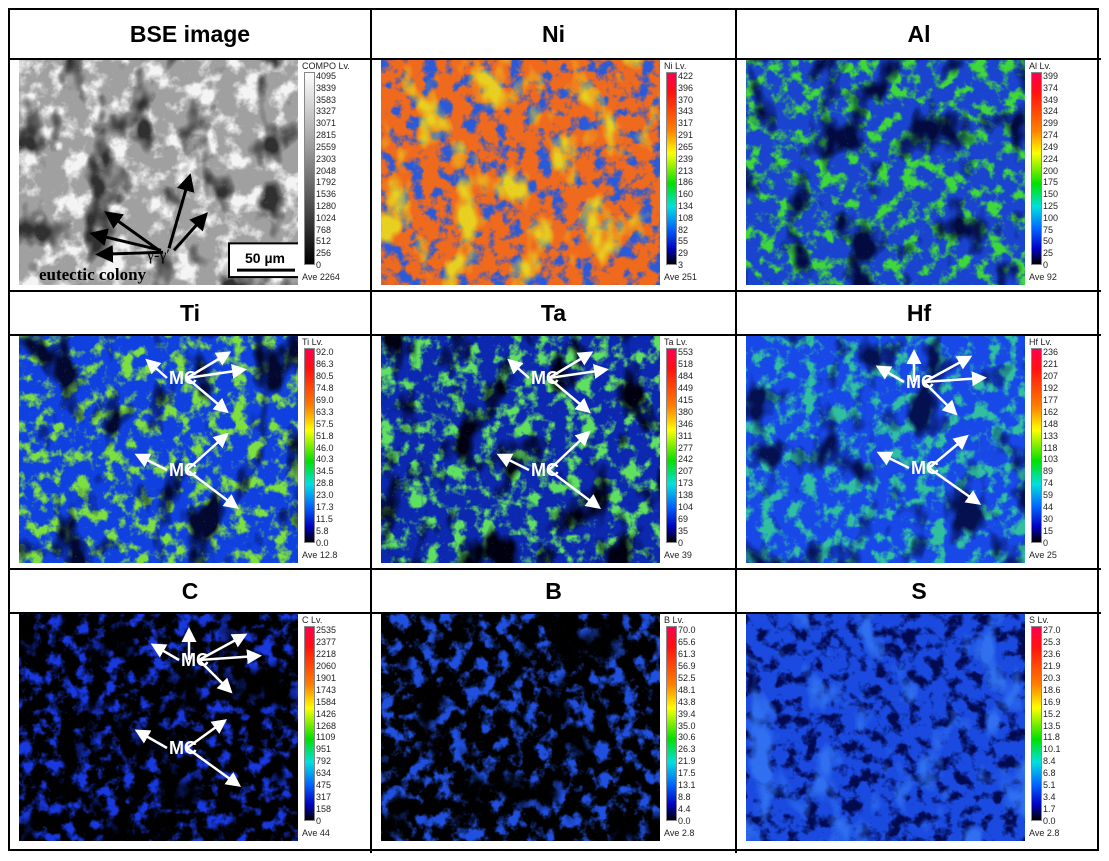 Image resolution: width=1109 pixels, height=861 pixels. What do you see at coordinates (325, 483) in the screenshot?
I see `colorbar-tick-label: 28.8` at bounding box center [325, 483].